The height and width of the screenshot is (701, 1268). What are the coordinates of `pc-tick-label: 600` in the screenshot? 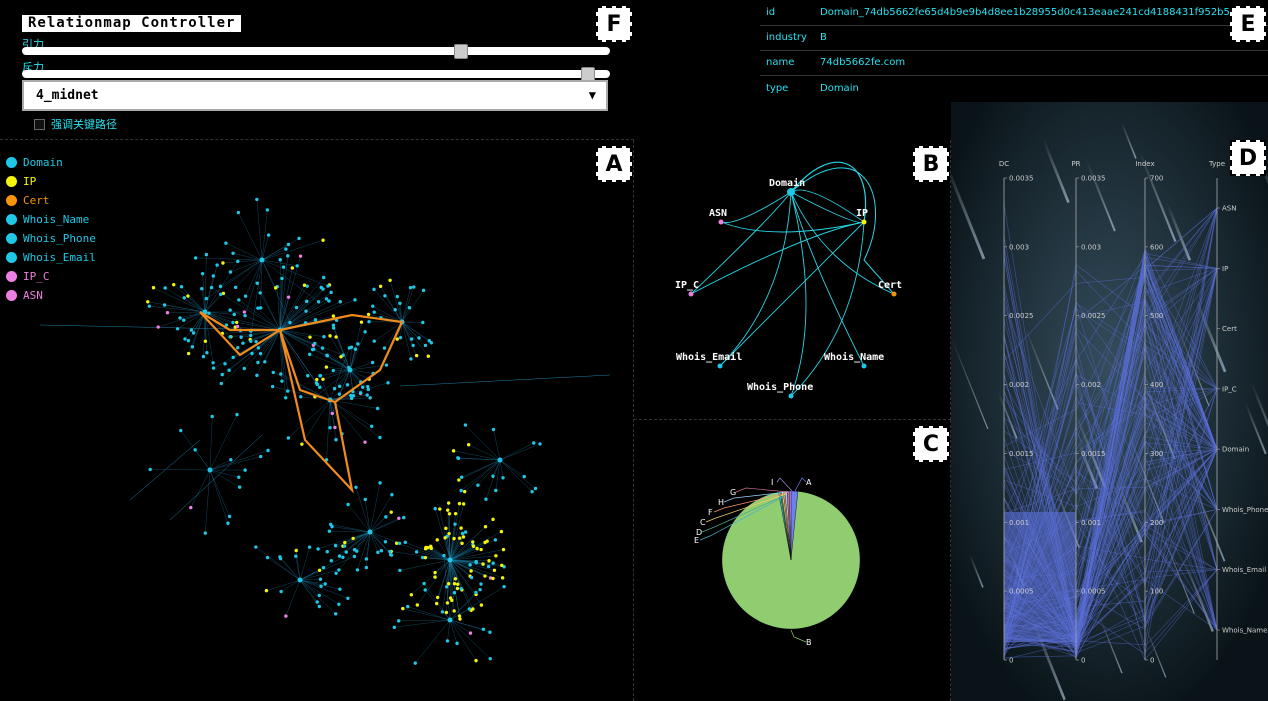 It's located at (1156, 247).